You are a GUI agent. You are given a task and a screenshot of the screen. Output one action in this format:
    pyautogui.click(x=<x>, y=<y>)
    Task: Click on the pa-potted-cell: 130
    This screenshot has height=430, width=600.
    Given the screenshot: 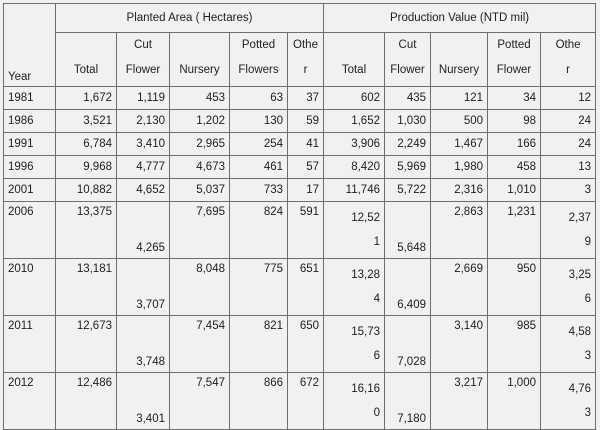 What is the action you would take?
    pyautogui.click(x=258, y=121)
    